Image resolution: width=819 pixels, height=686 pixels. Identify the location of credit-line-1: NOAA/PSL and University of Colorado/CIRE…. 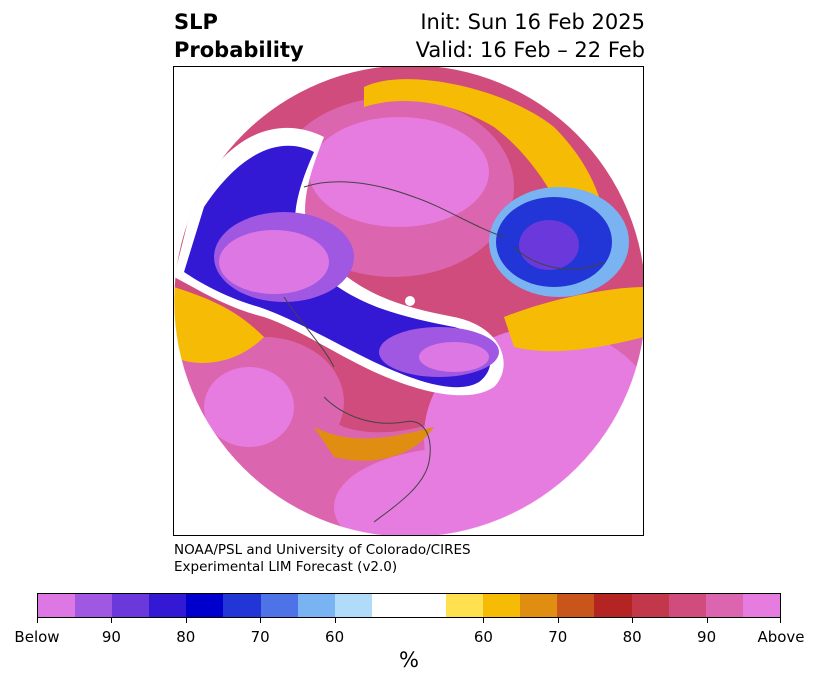
(322, 550).